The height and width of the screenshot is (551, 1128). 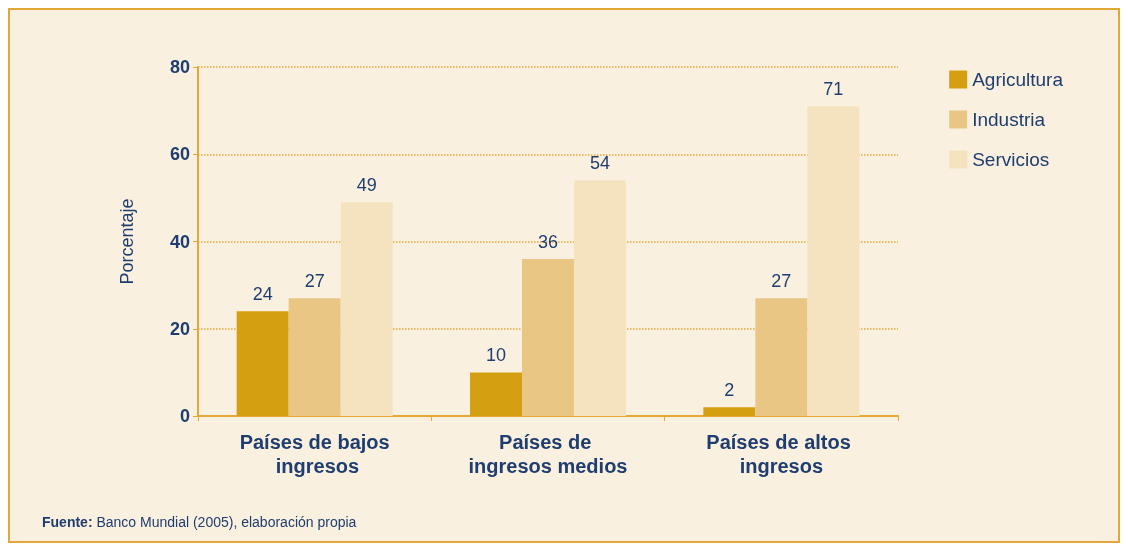 What do you see at coordinates (199, 522) in the screenshot?
I see `source-note: Fuente: Banco Mundial (2005), elaboración propia` at bounding box center [199, 522].